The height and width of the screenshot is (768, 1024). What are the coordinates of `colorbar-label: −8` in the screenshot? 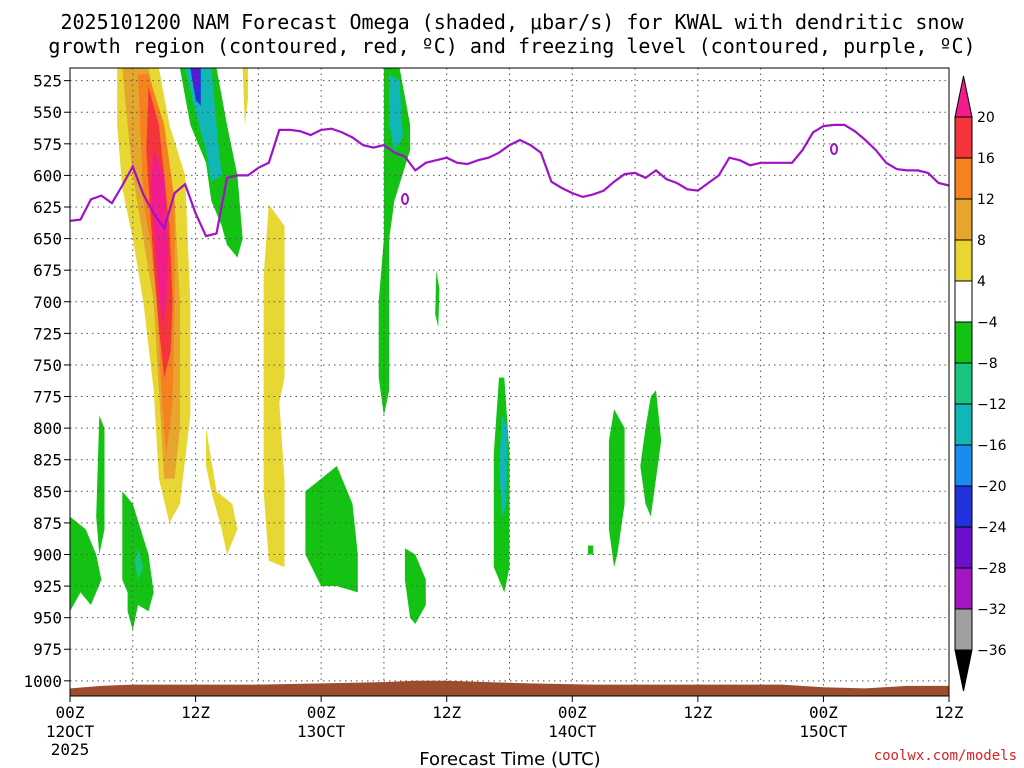 It's located at (987, 364).